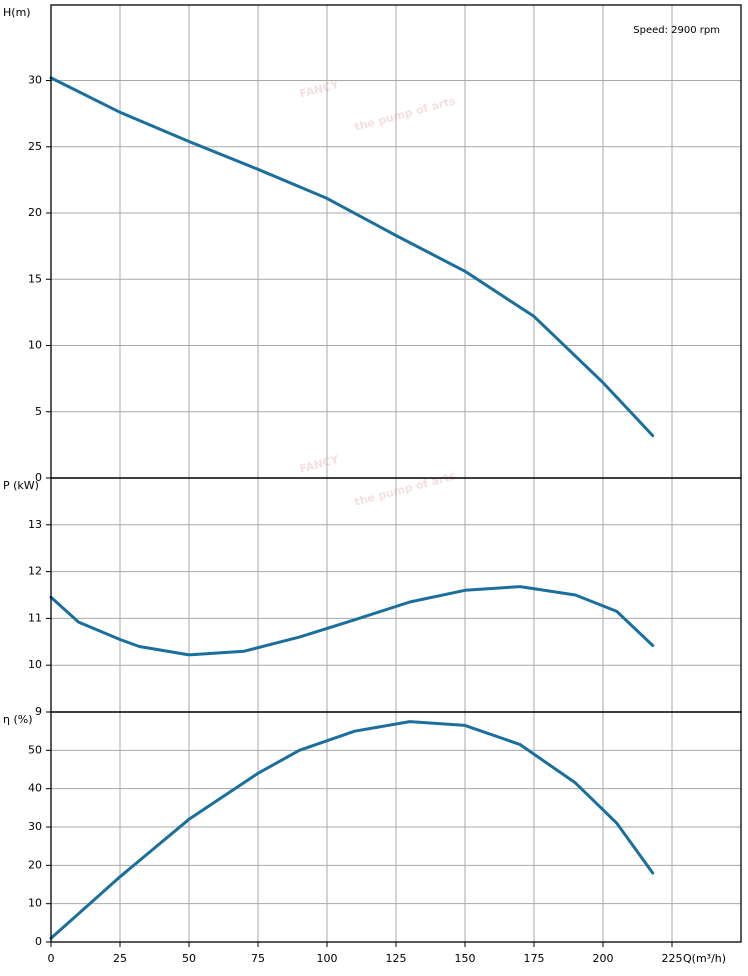 The width and height of the screenshot is (748, 976). What do you see at coordinates (704, 958) in the screenshot?
I see `x-axis-label: Q(m³/h)` at bounding box center [704, 958].